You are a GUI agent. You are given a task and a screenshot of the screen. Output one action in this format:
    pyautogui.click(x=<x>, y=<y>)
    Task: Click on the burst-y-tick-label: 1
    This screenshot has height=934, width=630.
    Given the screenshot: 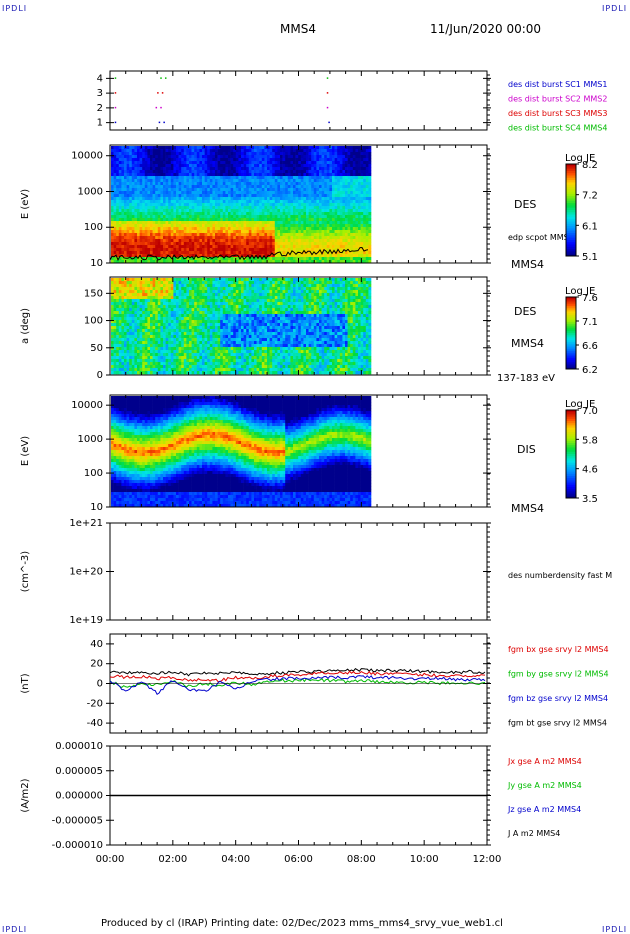 What is the action you would take?
    pyautogui.click(x=100, y=123)
    